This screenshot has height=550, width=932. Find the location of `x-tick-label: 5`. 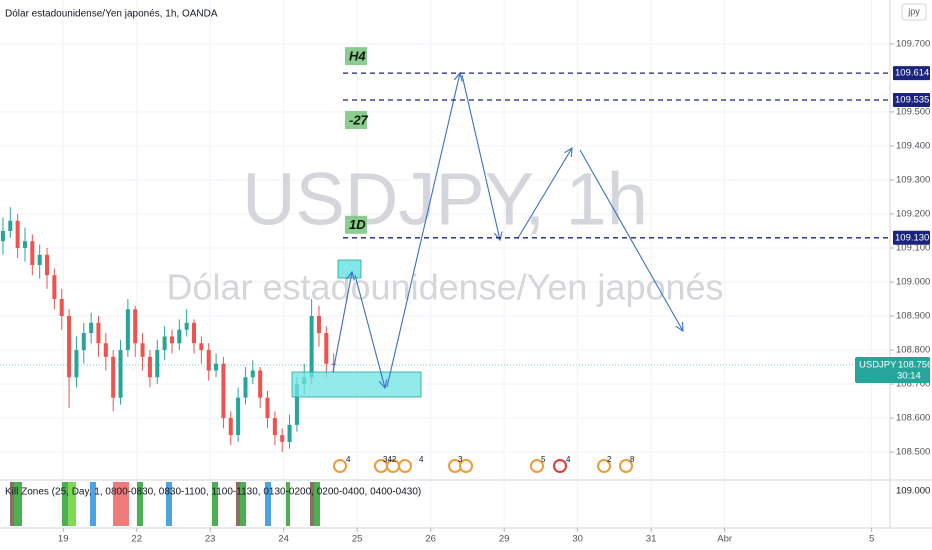

x-tick-label: 5 is located at coordinates (871, 539).